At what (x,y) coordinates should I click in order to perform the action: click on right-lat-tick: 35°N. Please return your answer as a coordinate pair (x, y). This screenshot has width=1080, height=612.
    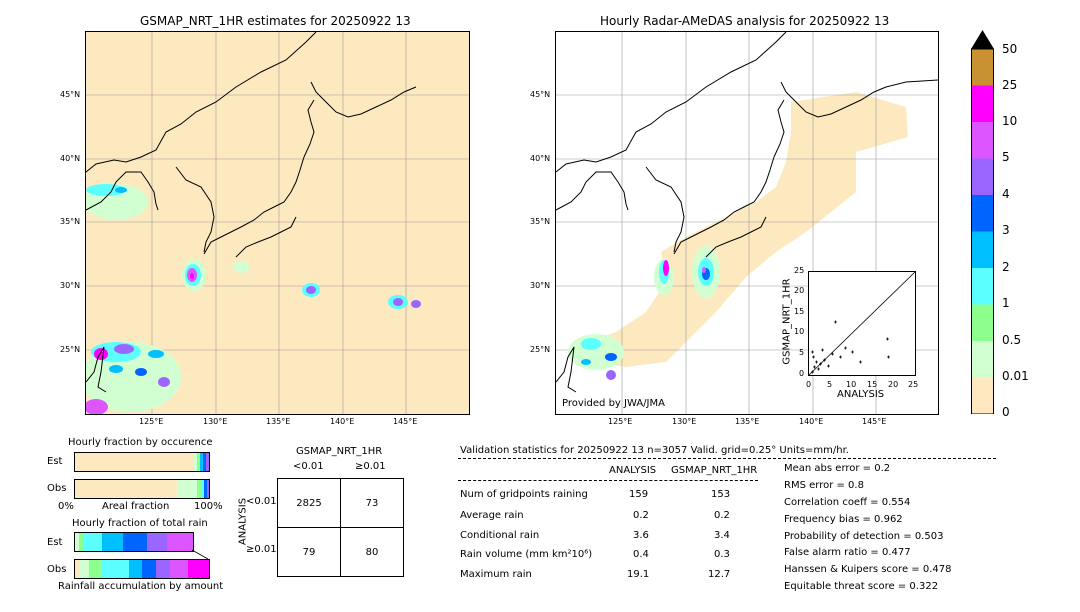
    Looking at the image, I should click on (540, 221).